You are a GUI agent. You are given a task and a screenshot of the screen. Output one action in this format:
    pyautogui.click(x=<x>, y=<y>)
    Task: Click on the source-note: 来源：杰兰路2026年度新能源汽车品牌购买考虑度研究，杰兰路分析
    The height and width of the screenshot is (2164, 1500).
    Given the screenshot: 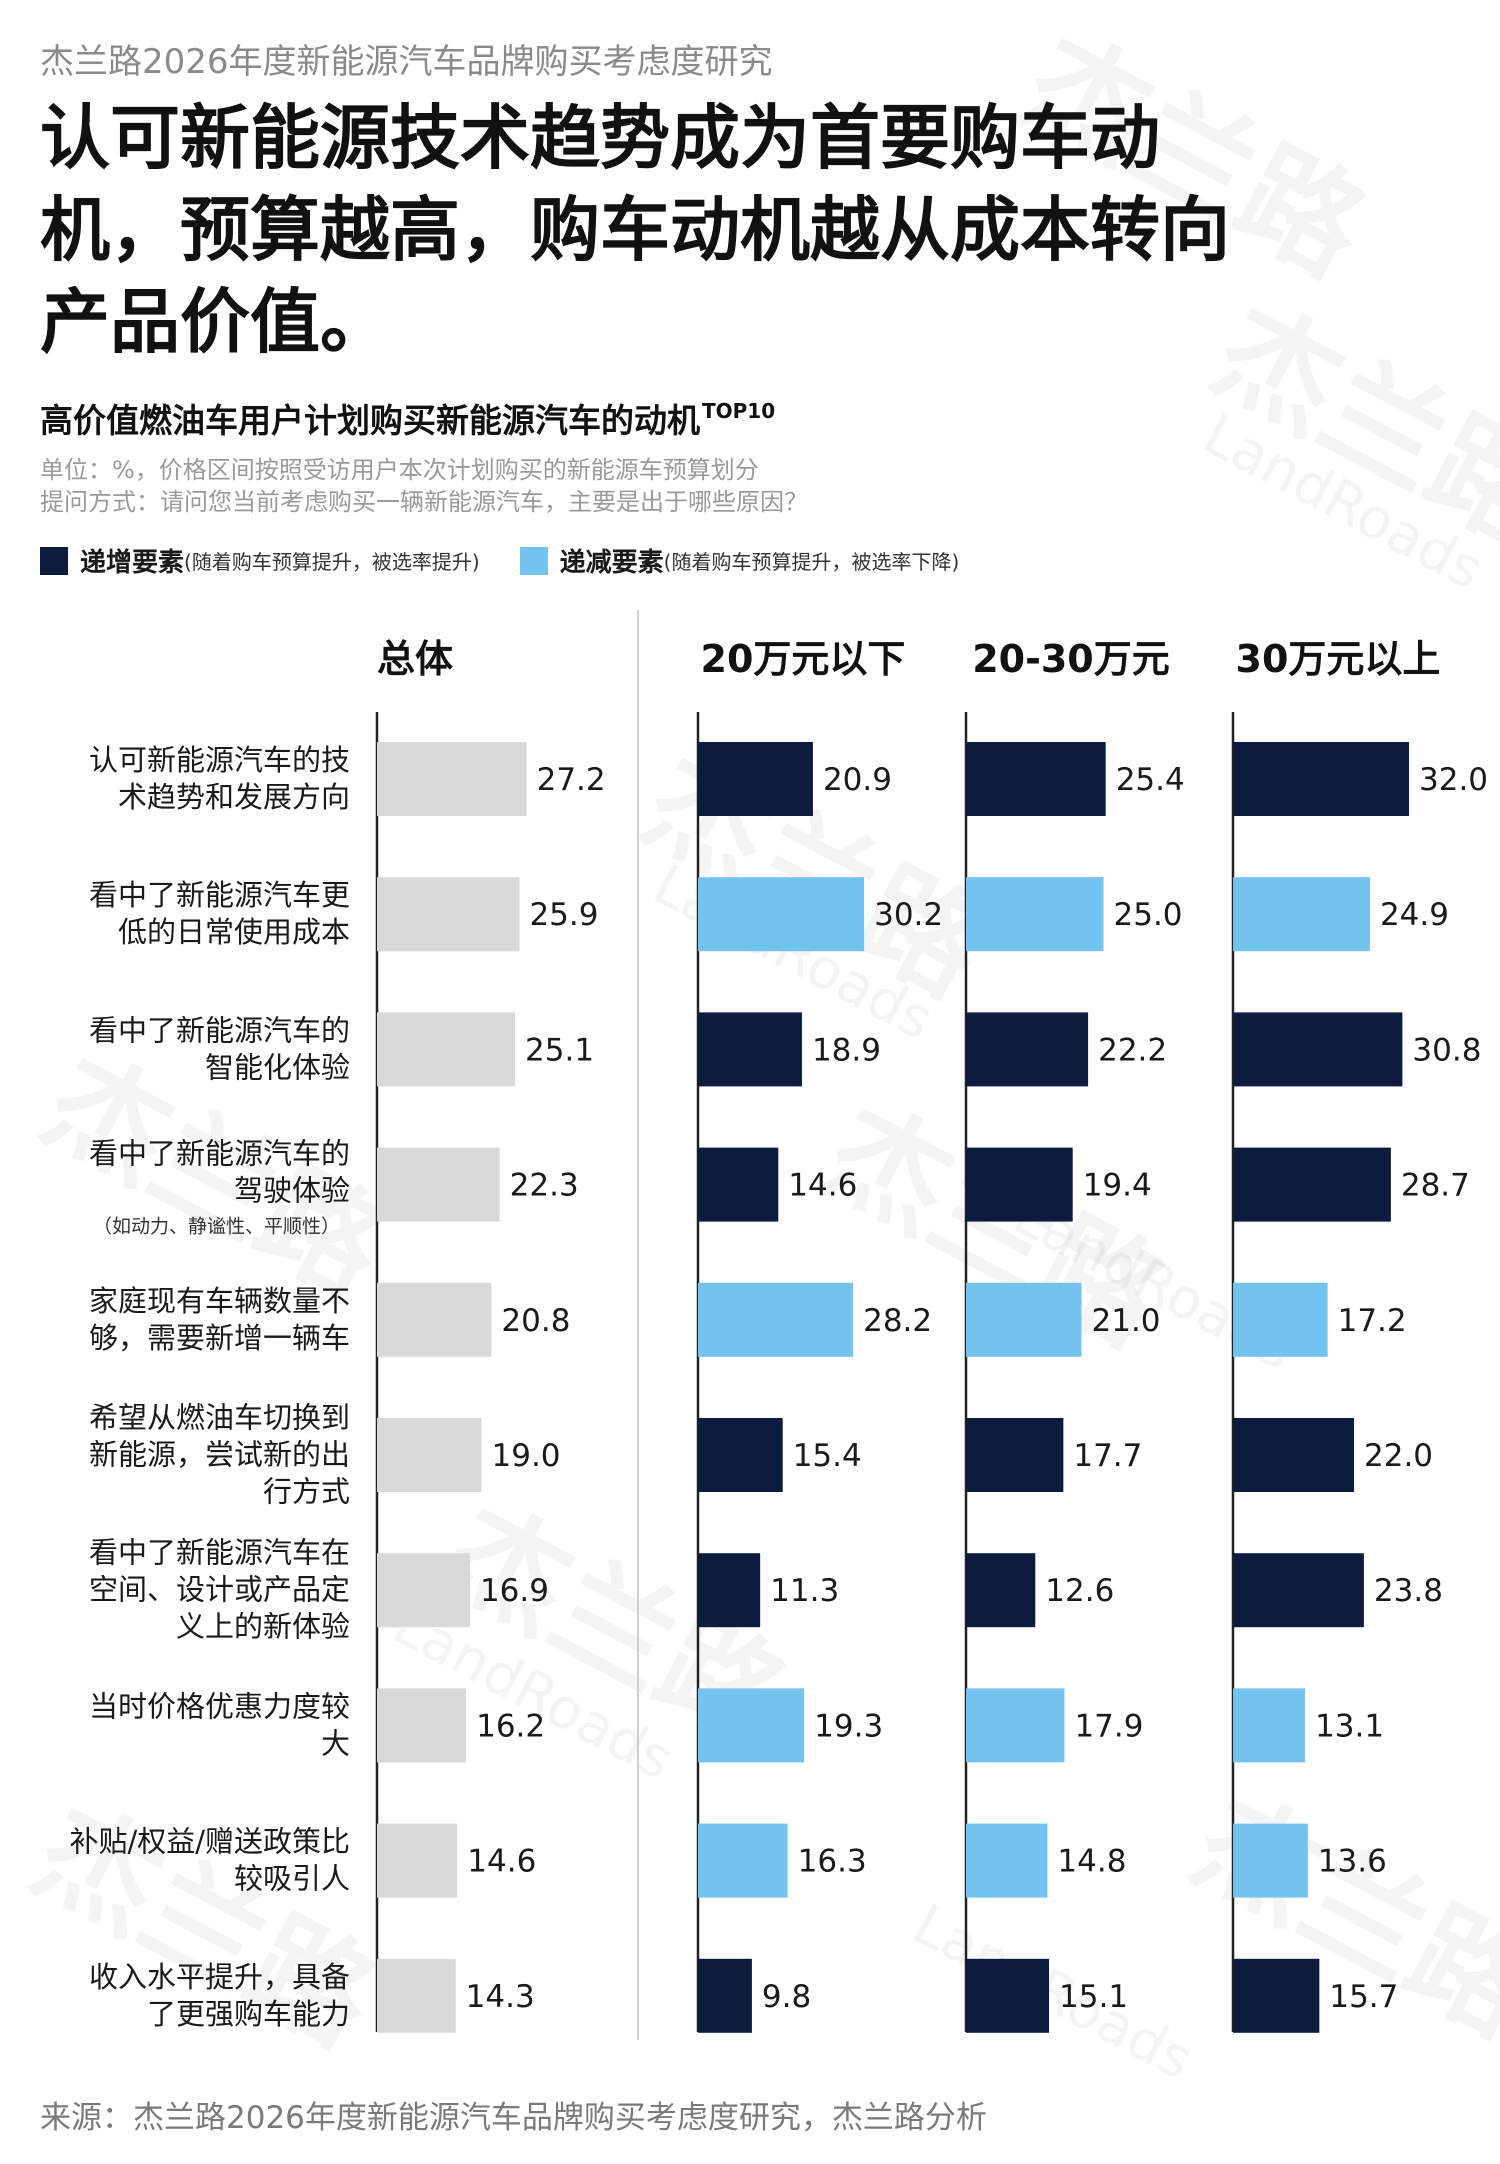 What is the action you would take?
    pyautogui.click(x=513, y=2118)
    